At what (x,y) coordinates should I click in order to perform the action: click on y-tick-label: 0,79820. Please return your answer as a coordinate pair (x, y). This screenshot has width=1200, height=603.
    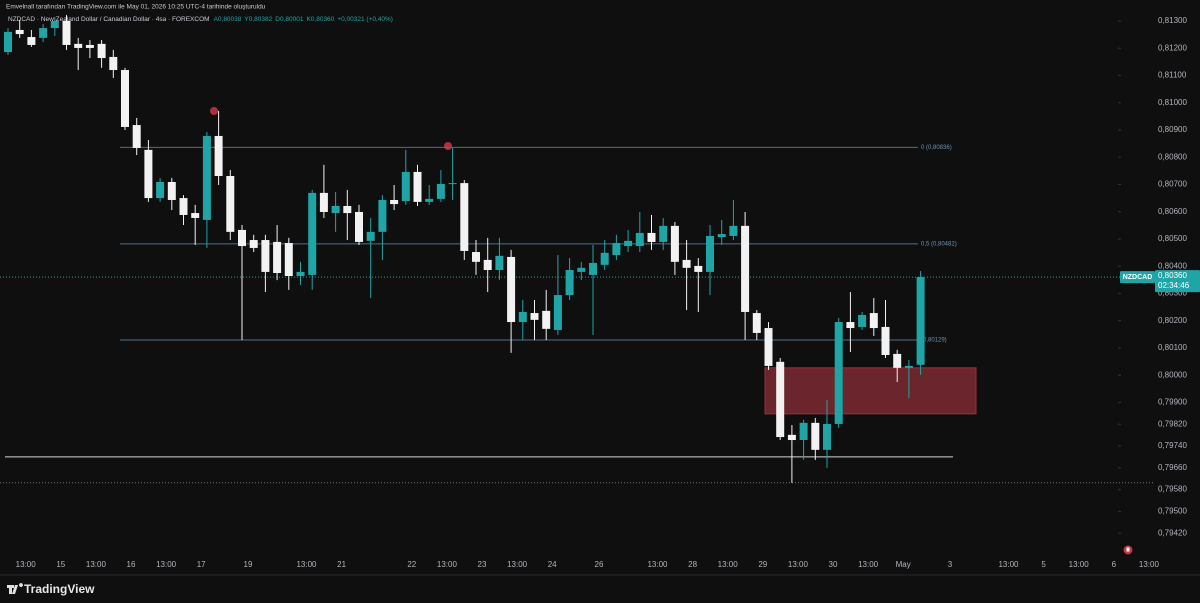
    Looking at the image, I should click on (1172, 423).